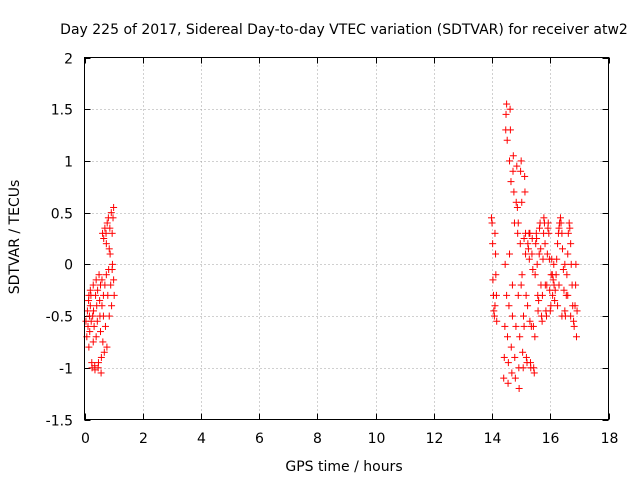  Describe the element at coordinates (317, 439) in the screenshot. I see `x-tick-label: 8` at that location.